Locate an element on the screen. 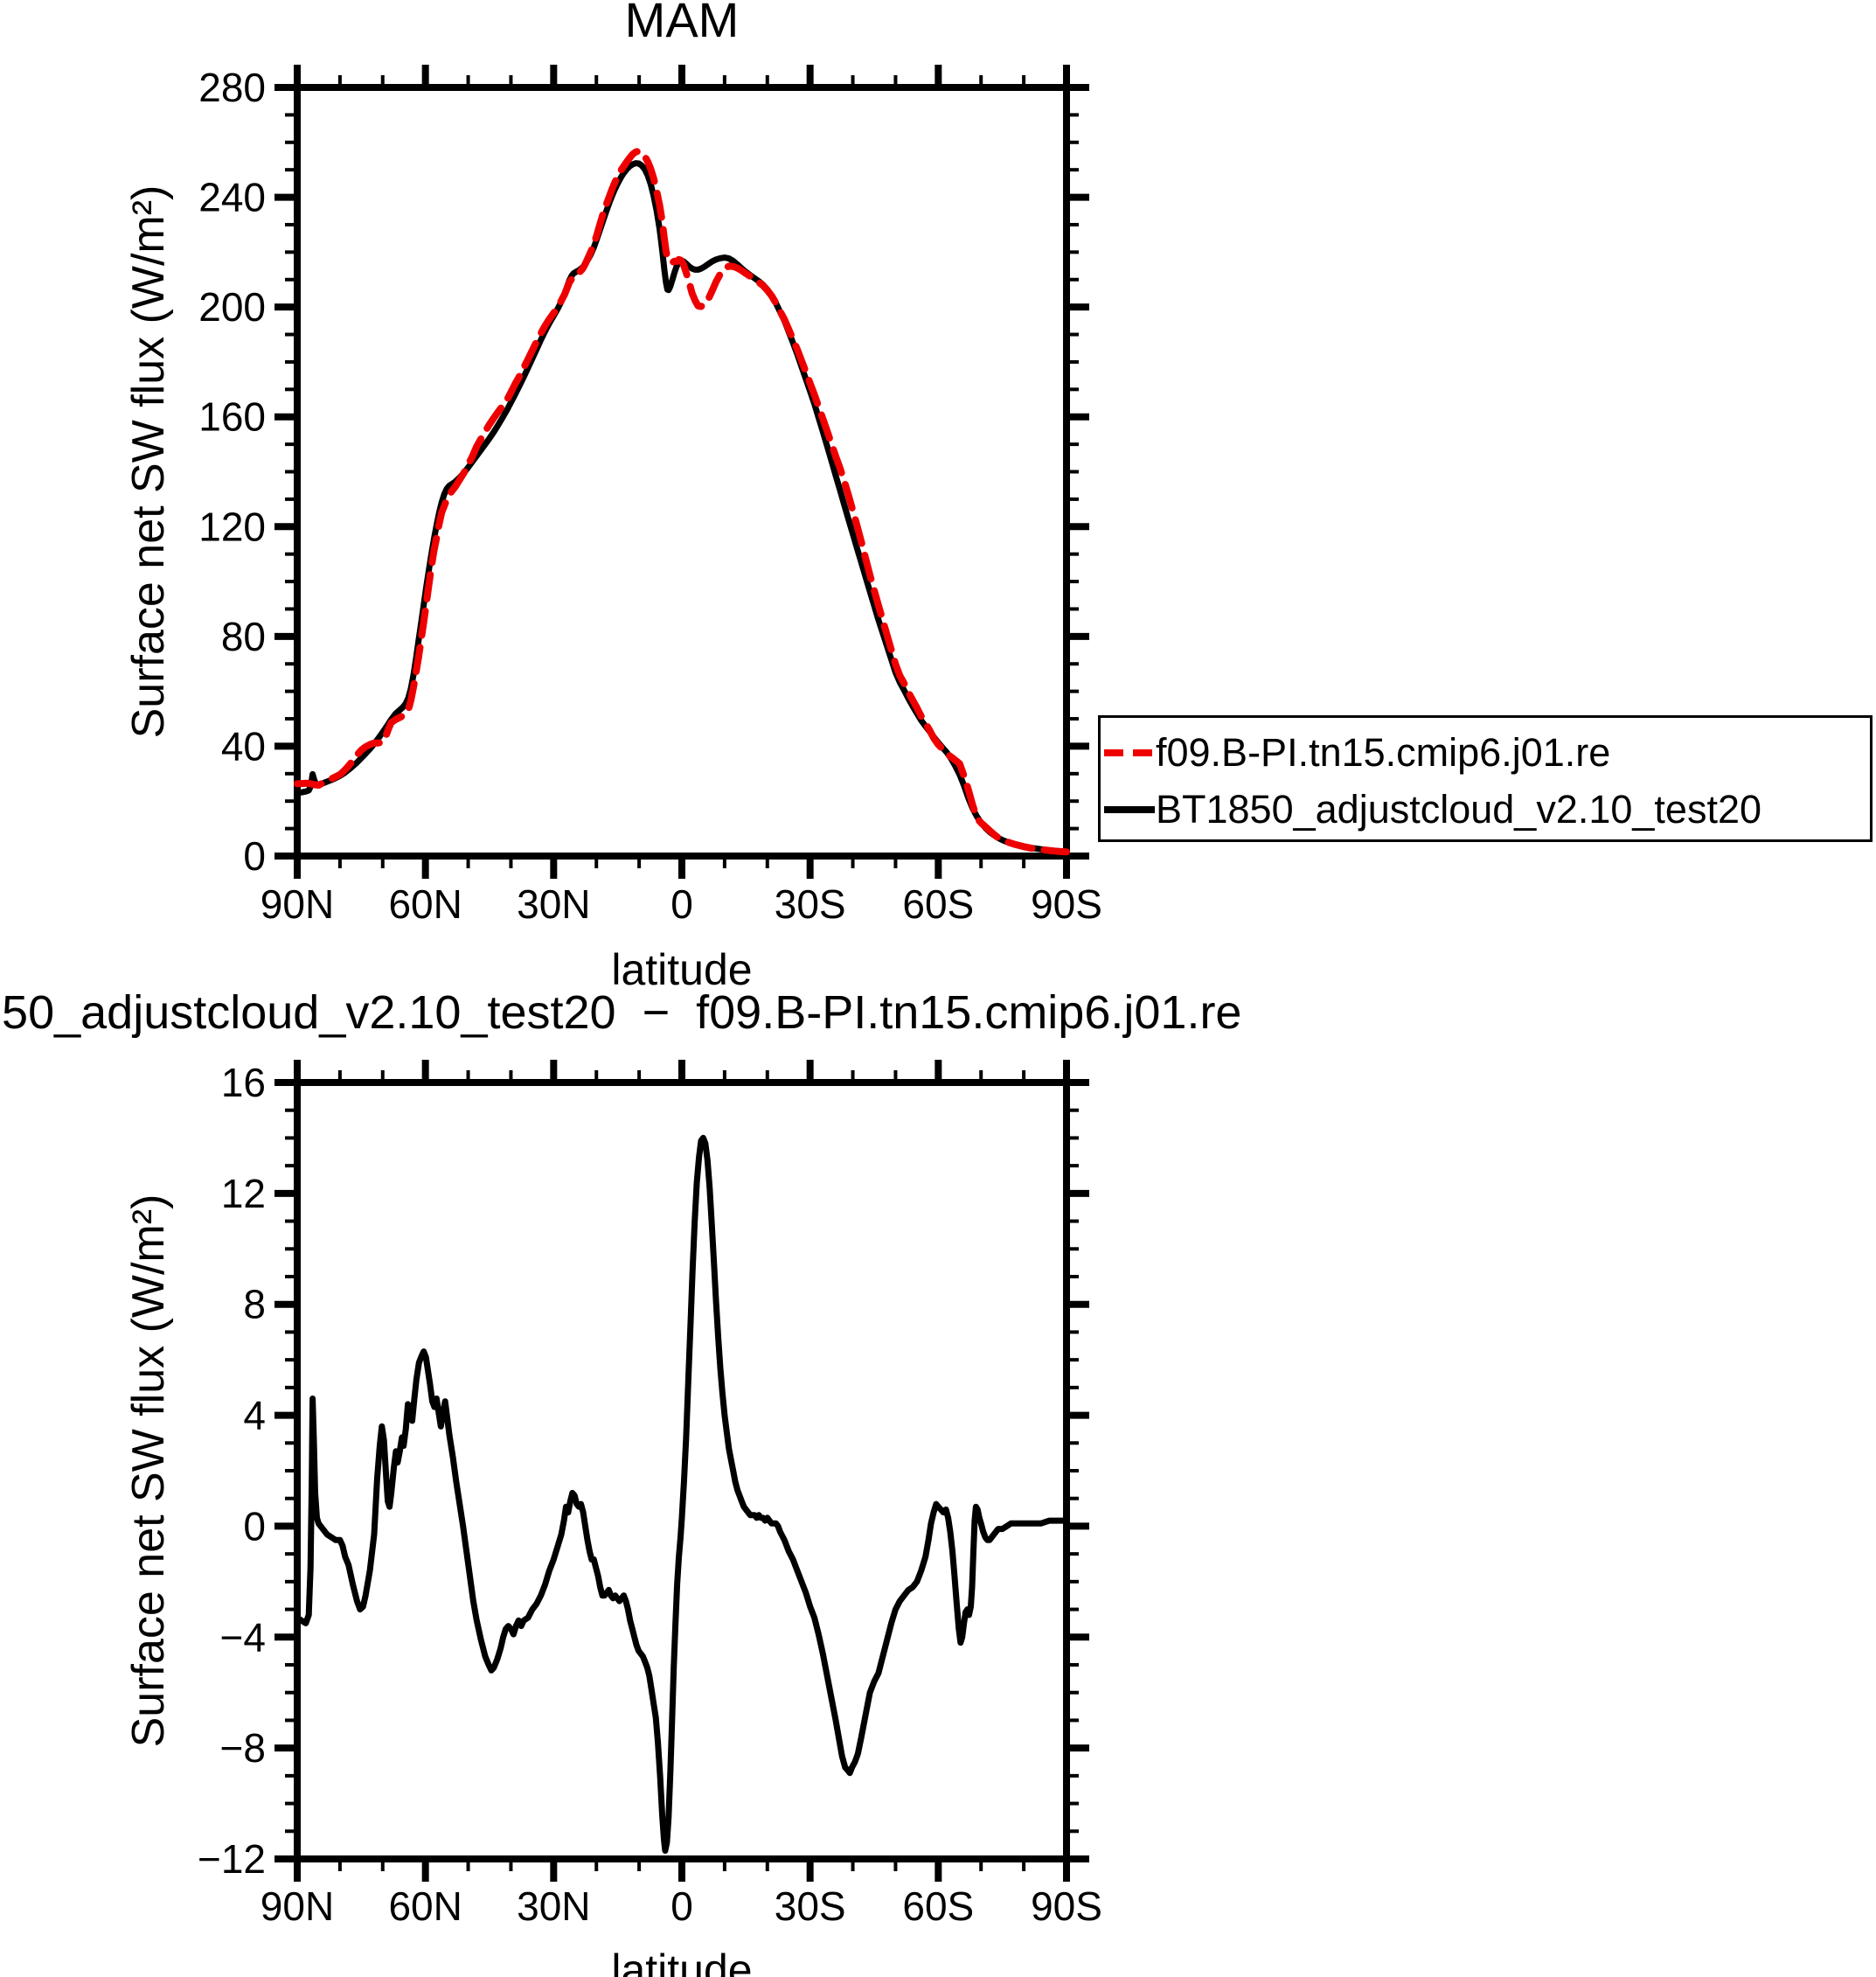 This screenshot has width=1876, height=1977. bottom-x-axis-label: latitude is located at coordinates (682, 1961).